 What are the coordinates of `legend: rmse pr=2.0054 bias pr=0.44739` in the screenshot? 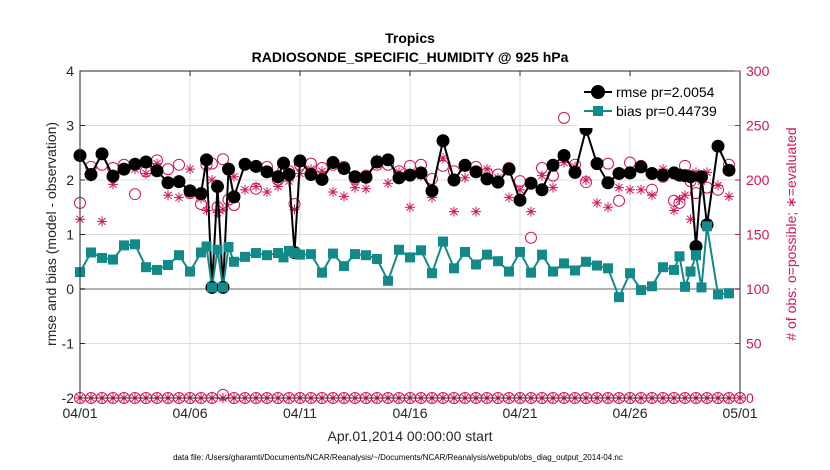 It's located at (653, 104).